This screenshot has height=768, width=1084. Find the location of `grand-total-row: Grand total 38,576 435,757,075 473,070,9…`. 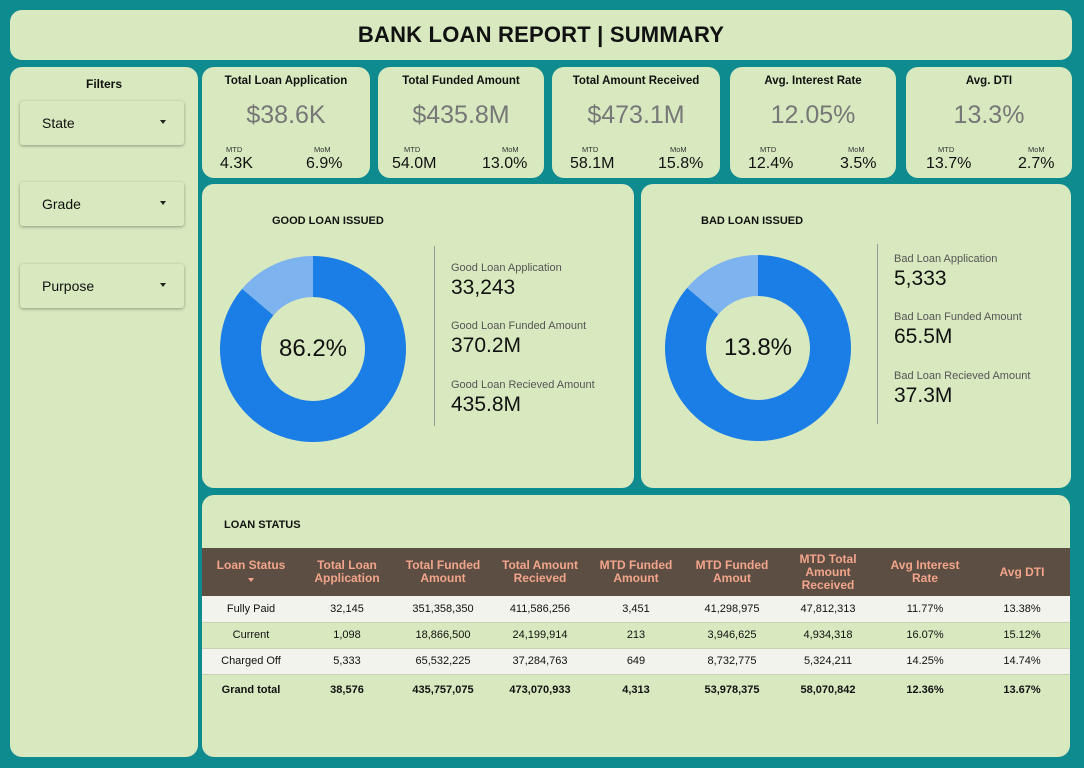

grand-total-row: Grand total 38,576 435,757,075 473,070,9… is located at coordinates (636, 690).